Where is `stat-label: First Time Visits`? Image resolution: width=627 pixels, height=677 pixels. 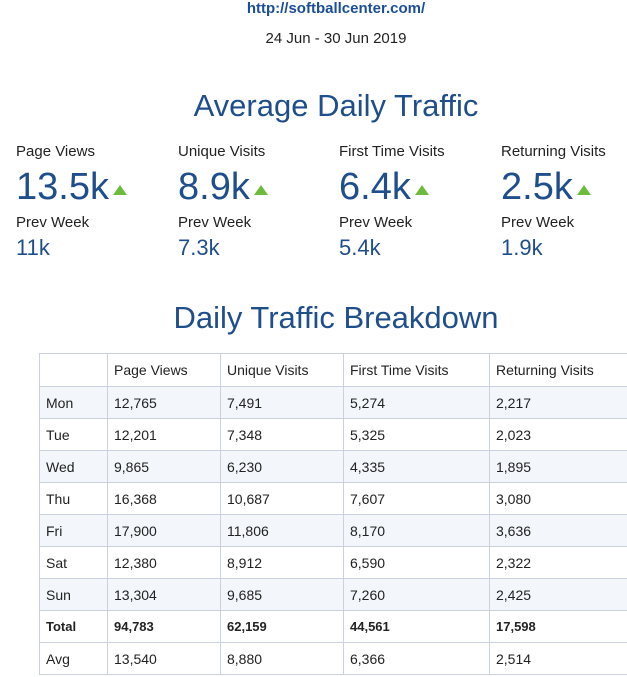 stat-label: First Time Visits is located at coordinates (392, 151).